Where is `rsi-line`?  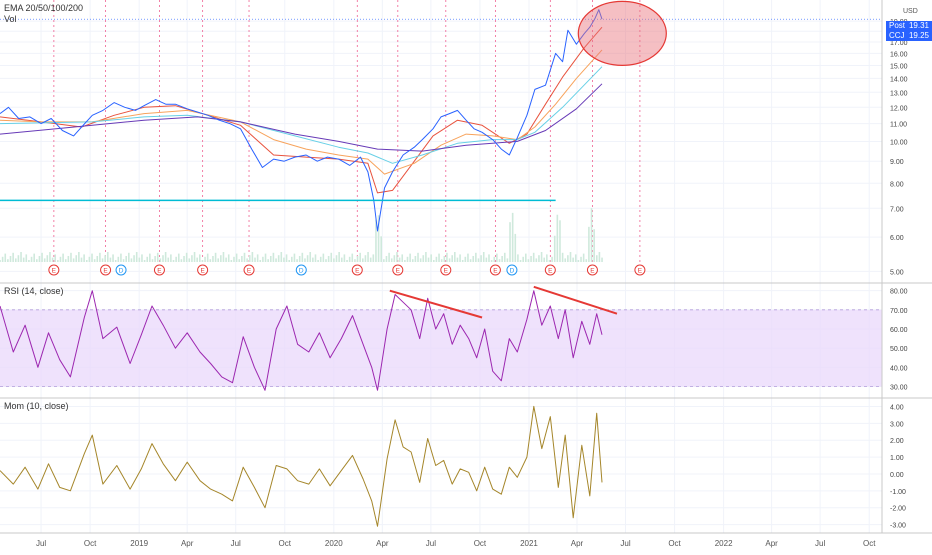 rsi-line is located at coordinates (301, 340).